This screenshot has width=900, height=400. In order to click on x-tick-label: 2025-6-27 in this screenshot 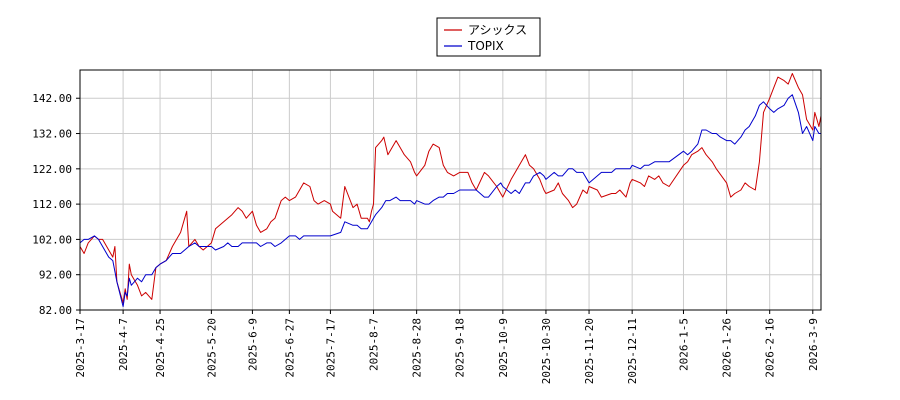, I will do `click(289, 348)`.